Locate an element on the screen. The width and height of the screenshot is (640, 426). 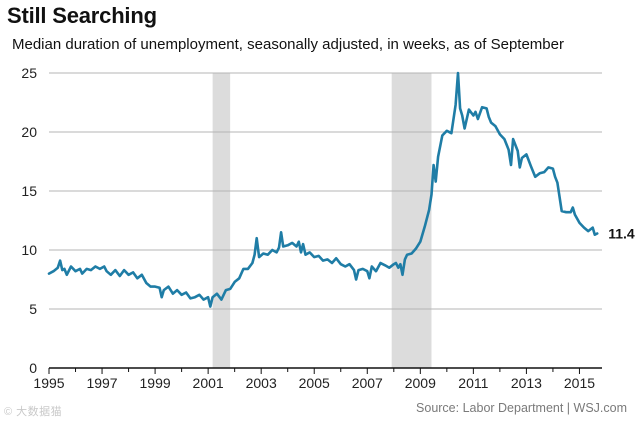
watermark: © 大数据猫 is located at coordinates (33, 412).